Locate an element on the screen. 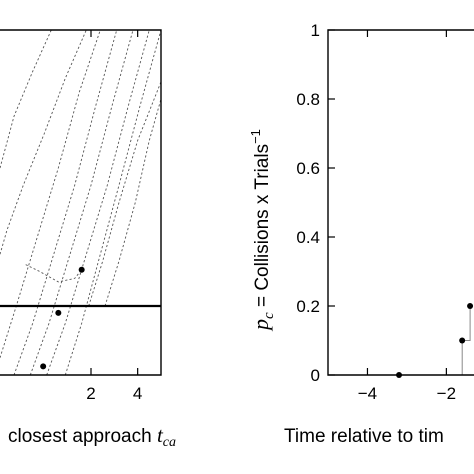 The height and width of the screenshot is (474, 474). right-step-line is located at coordinates (466, 340).